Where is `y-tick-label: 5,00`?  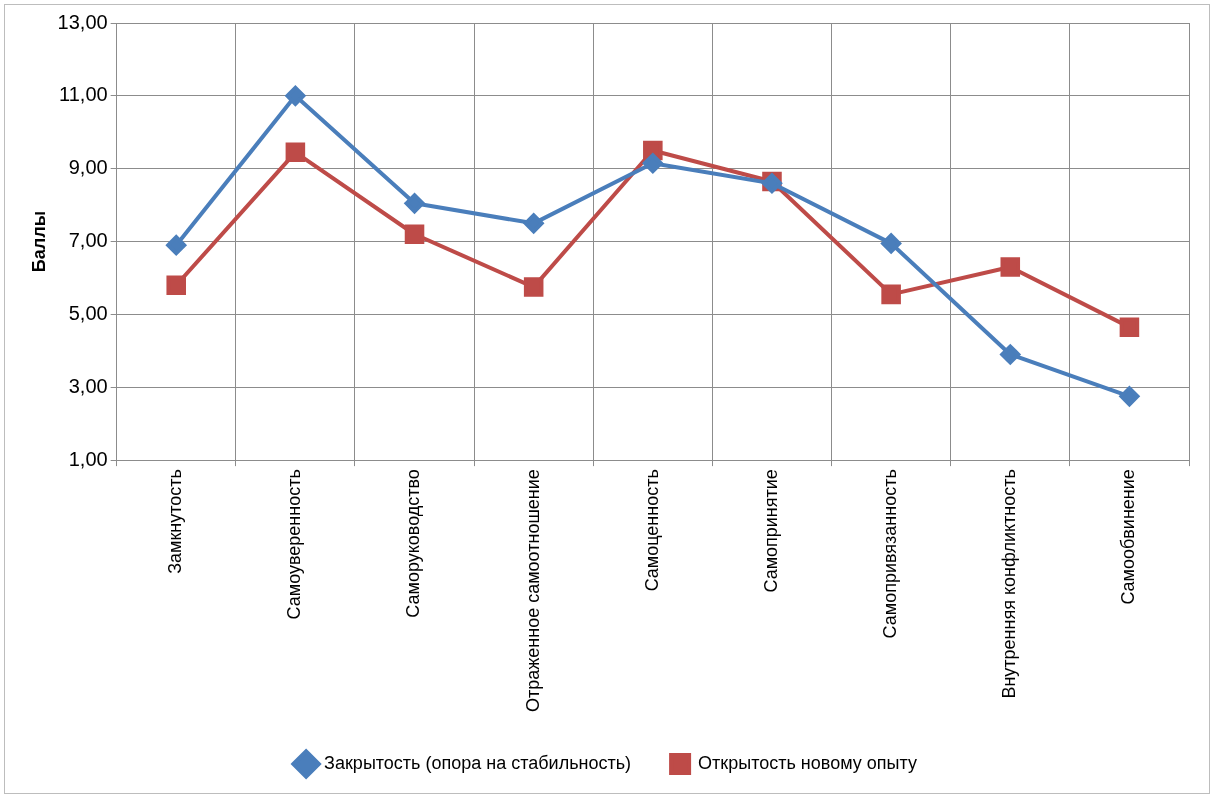 y-tick-label: 5,00 is located at coordinates (88, 312).